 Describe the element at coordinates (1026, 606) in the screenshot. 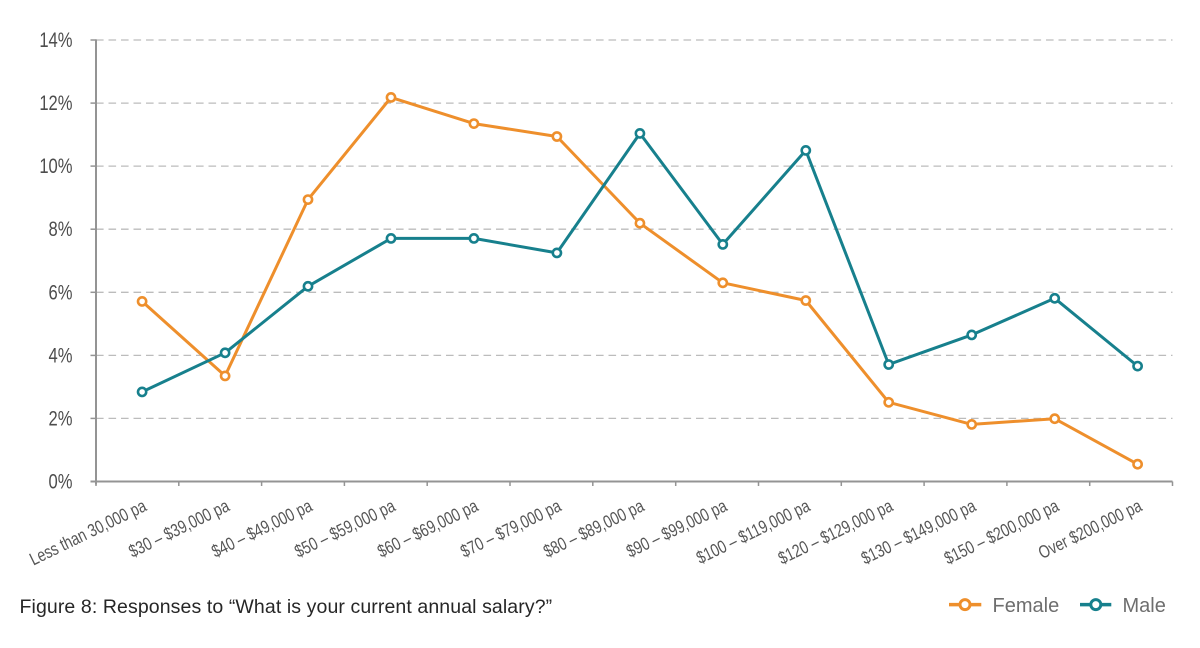

I see `svg-text: Female` at that location.